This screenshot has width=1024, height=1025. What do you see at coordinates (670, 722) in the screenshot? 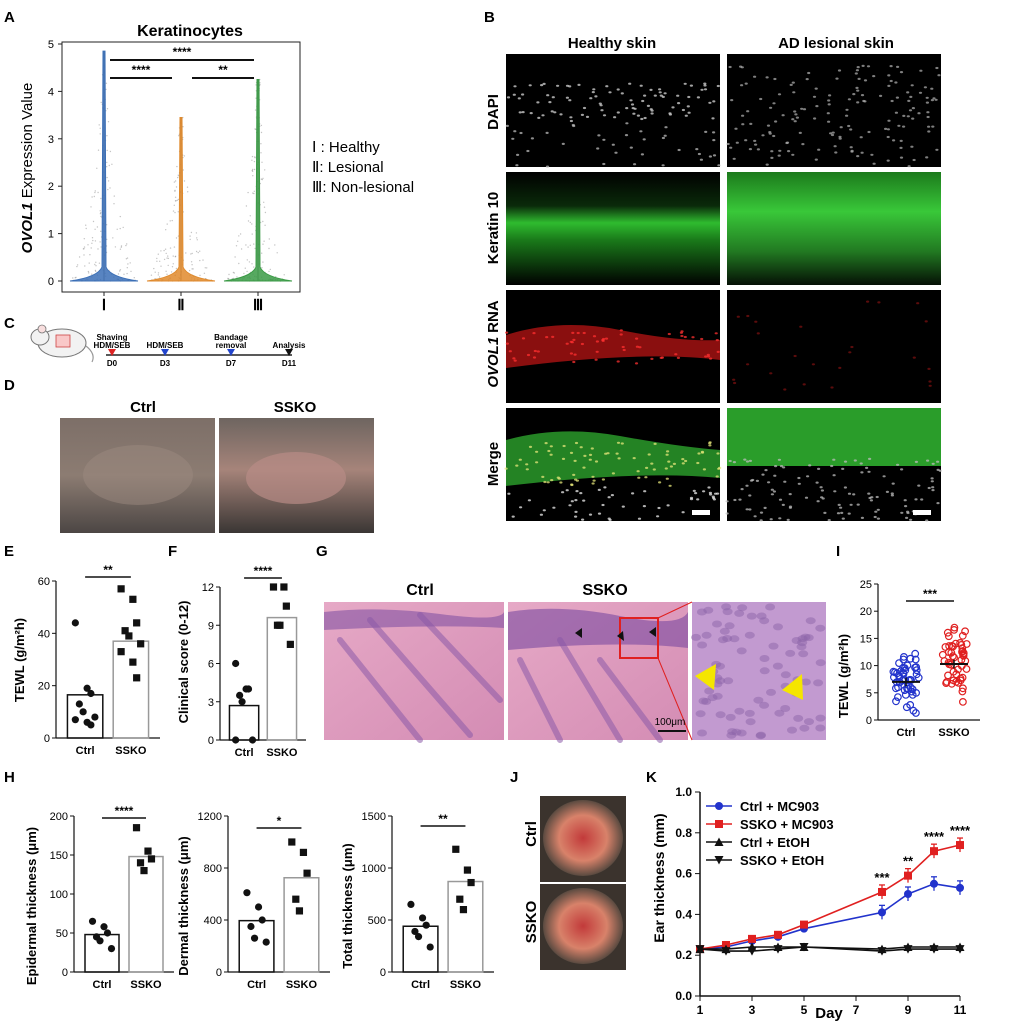
I see `panel-g-scale: 100μm` at bounding box center [670, 722].